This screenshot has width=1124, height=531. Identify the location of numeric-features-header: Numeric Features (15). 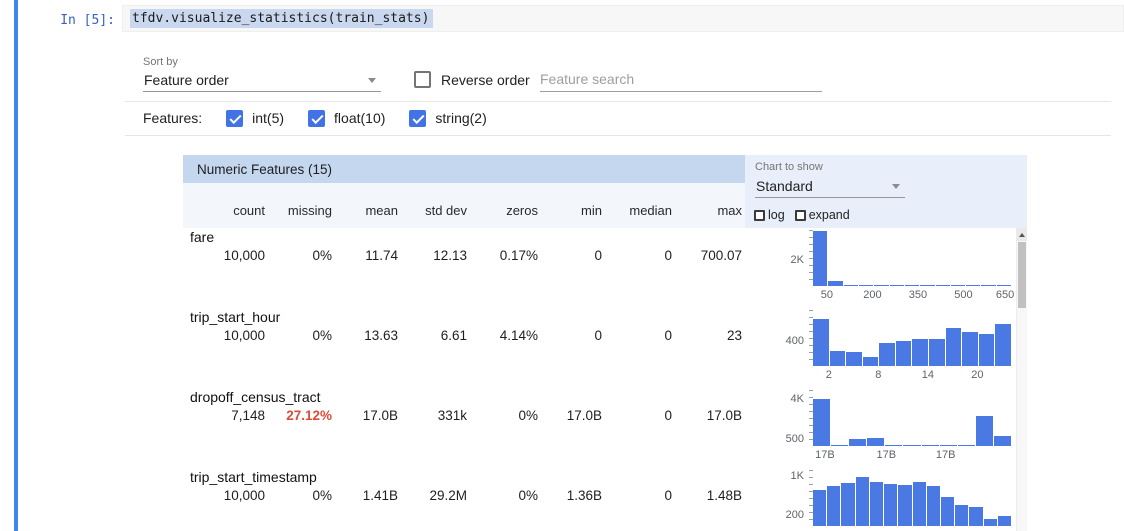
(464, 169).